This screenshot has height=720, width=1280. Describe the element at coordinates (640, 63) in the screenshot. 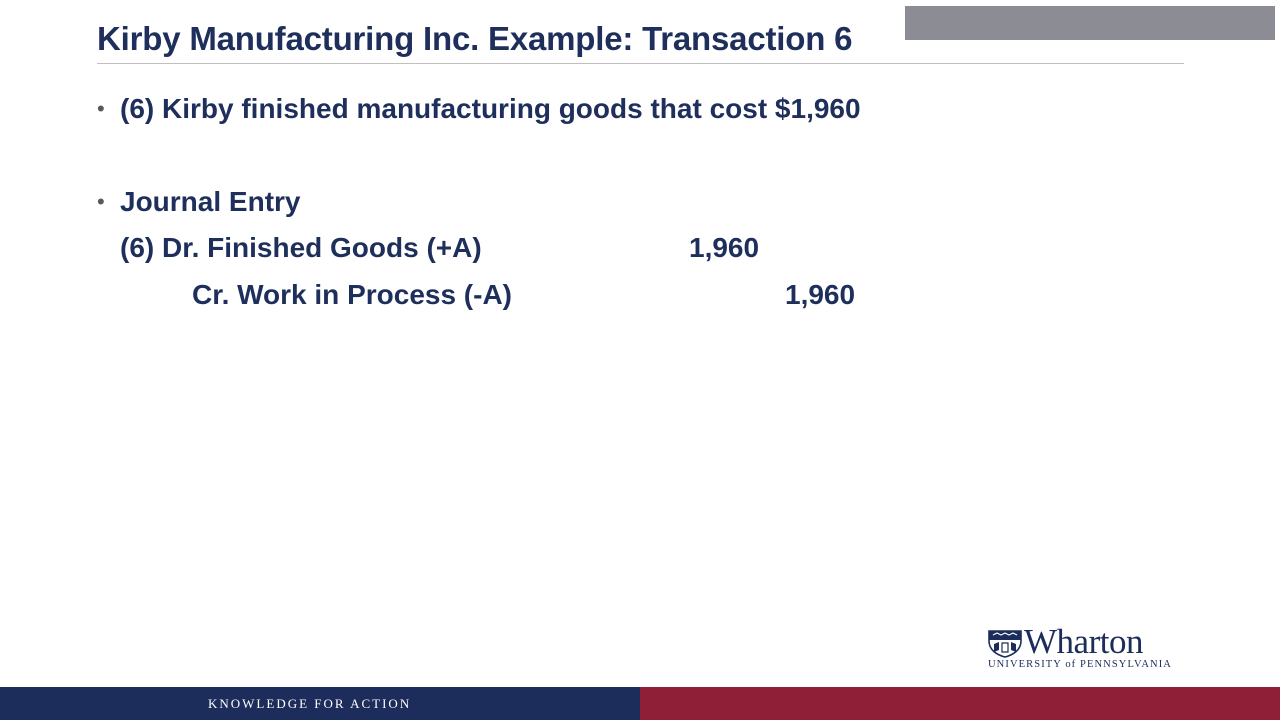

I see `title-divider` at that location.